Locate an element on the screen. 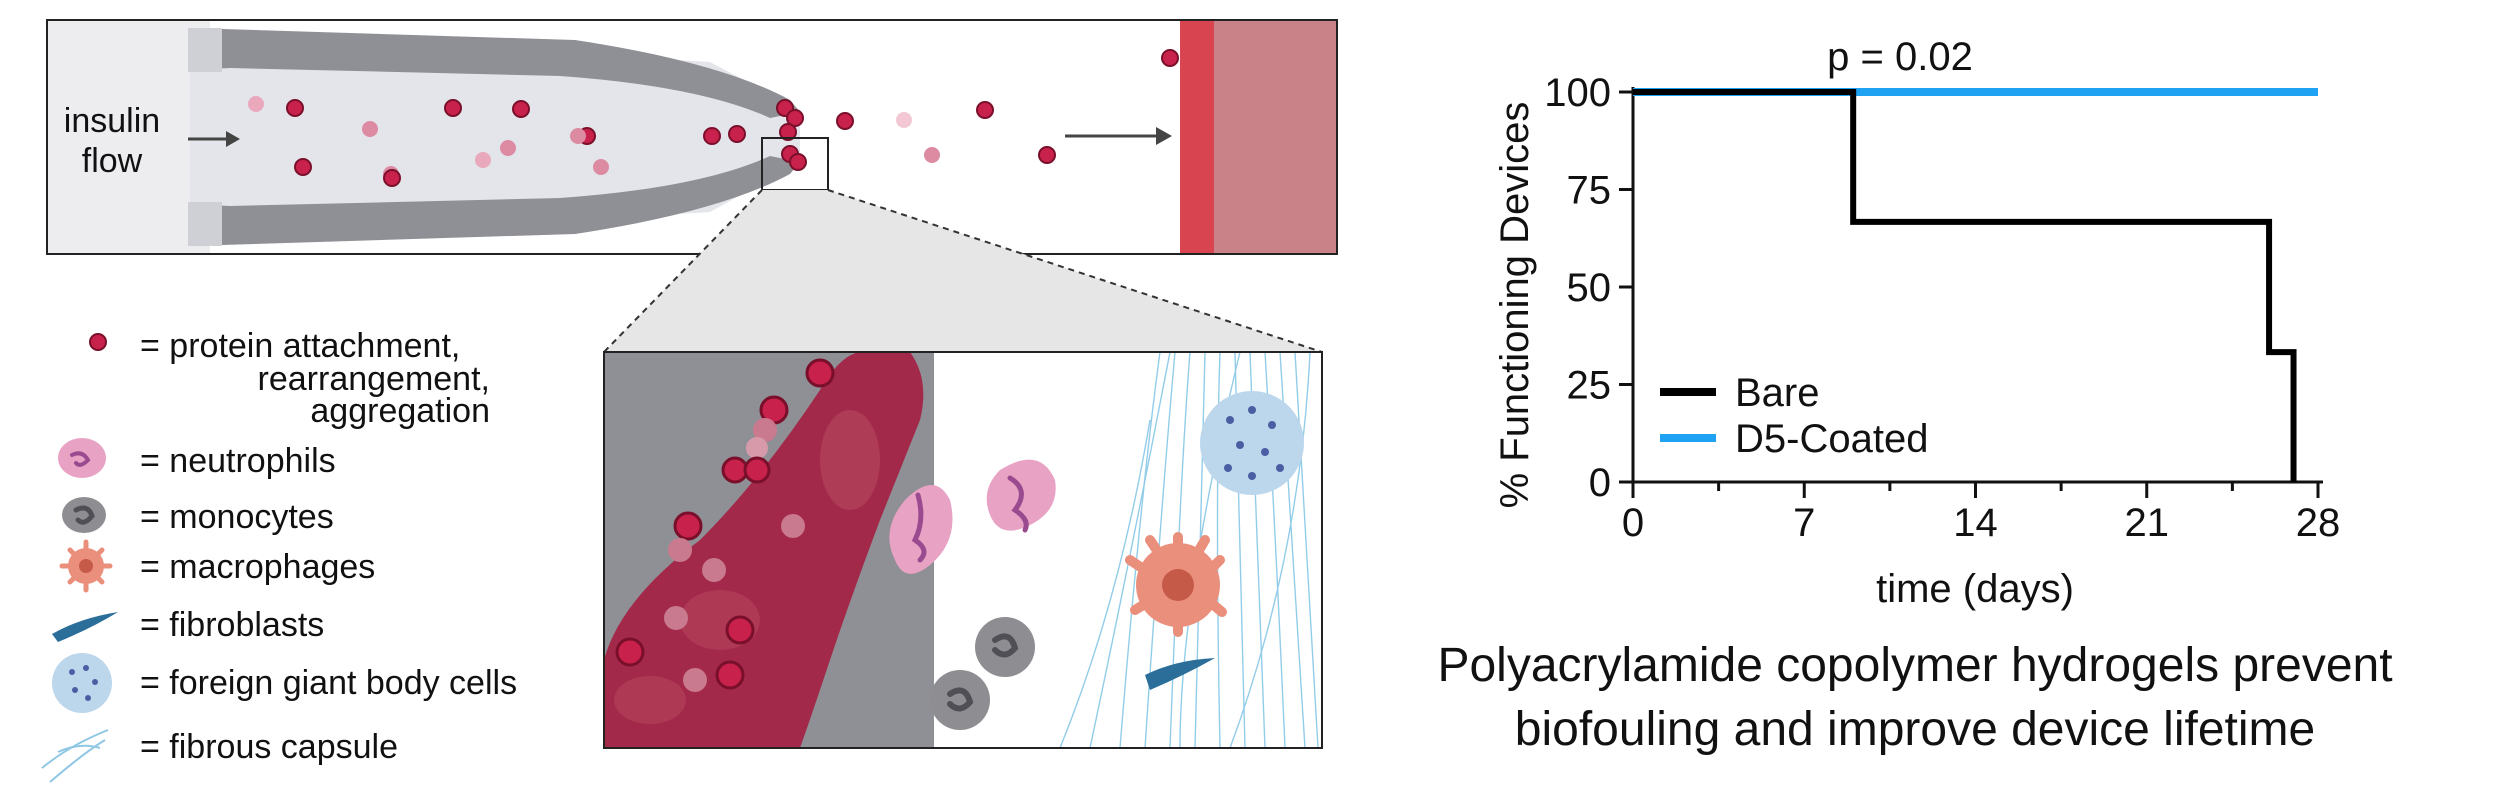  zoom-panel-frame is located at coordinates (963, 550).